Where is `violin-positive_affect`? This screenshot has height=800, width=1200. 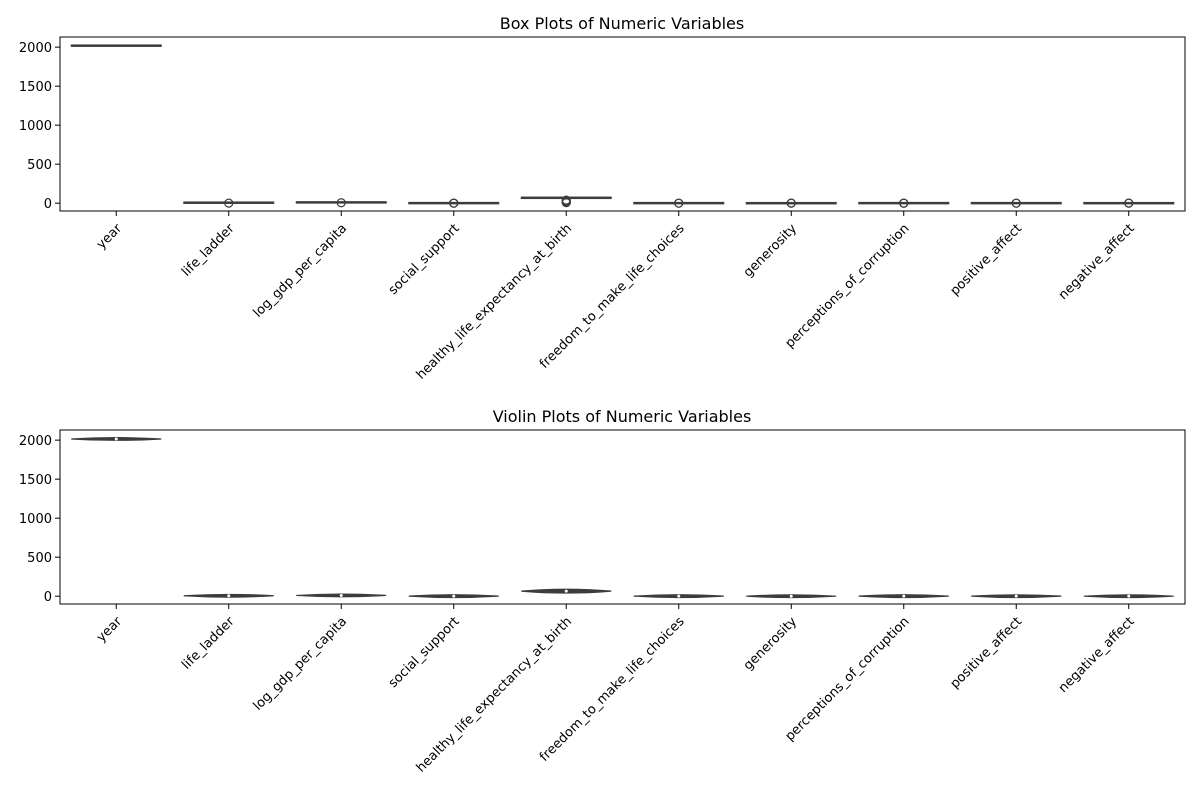 violin-positive_affect is located at coordinates (1016, 596).